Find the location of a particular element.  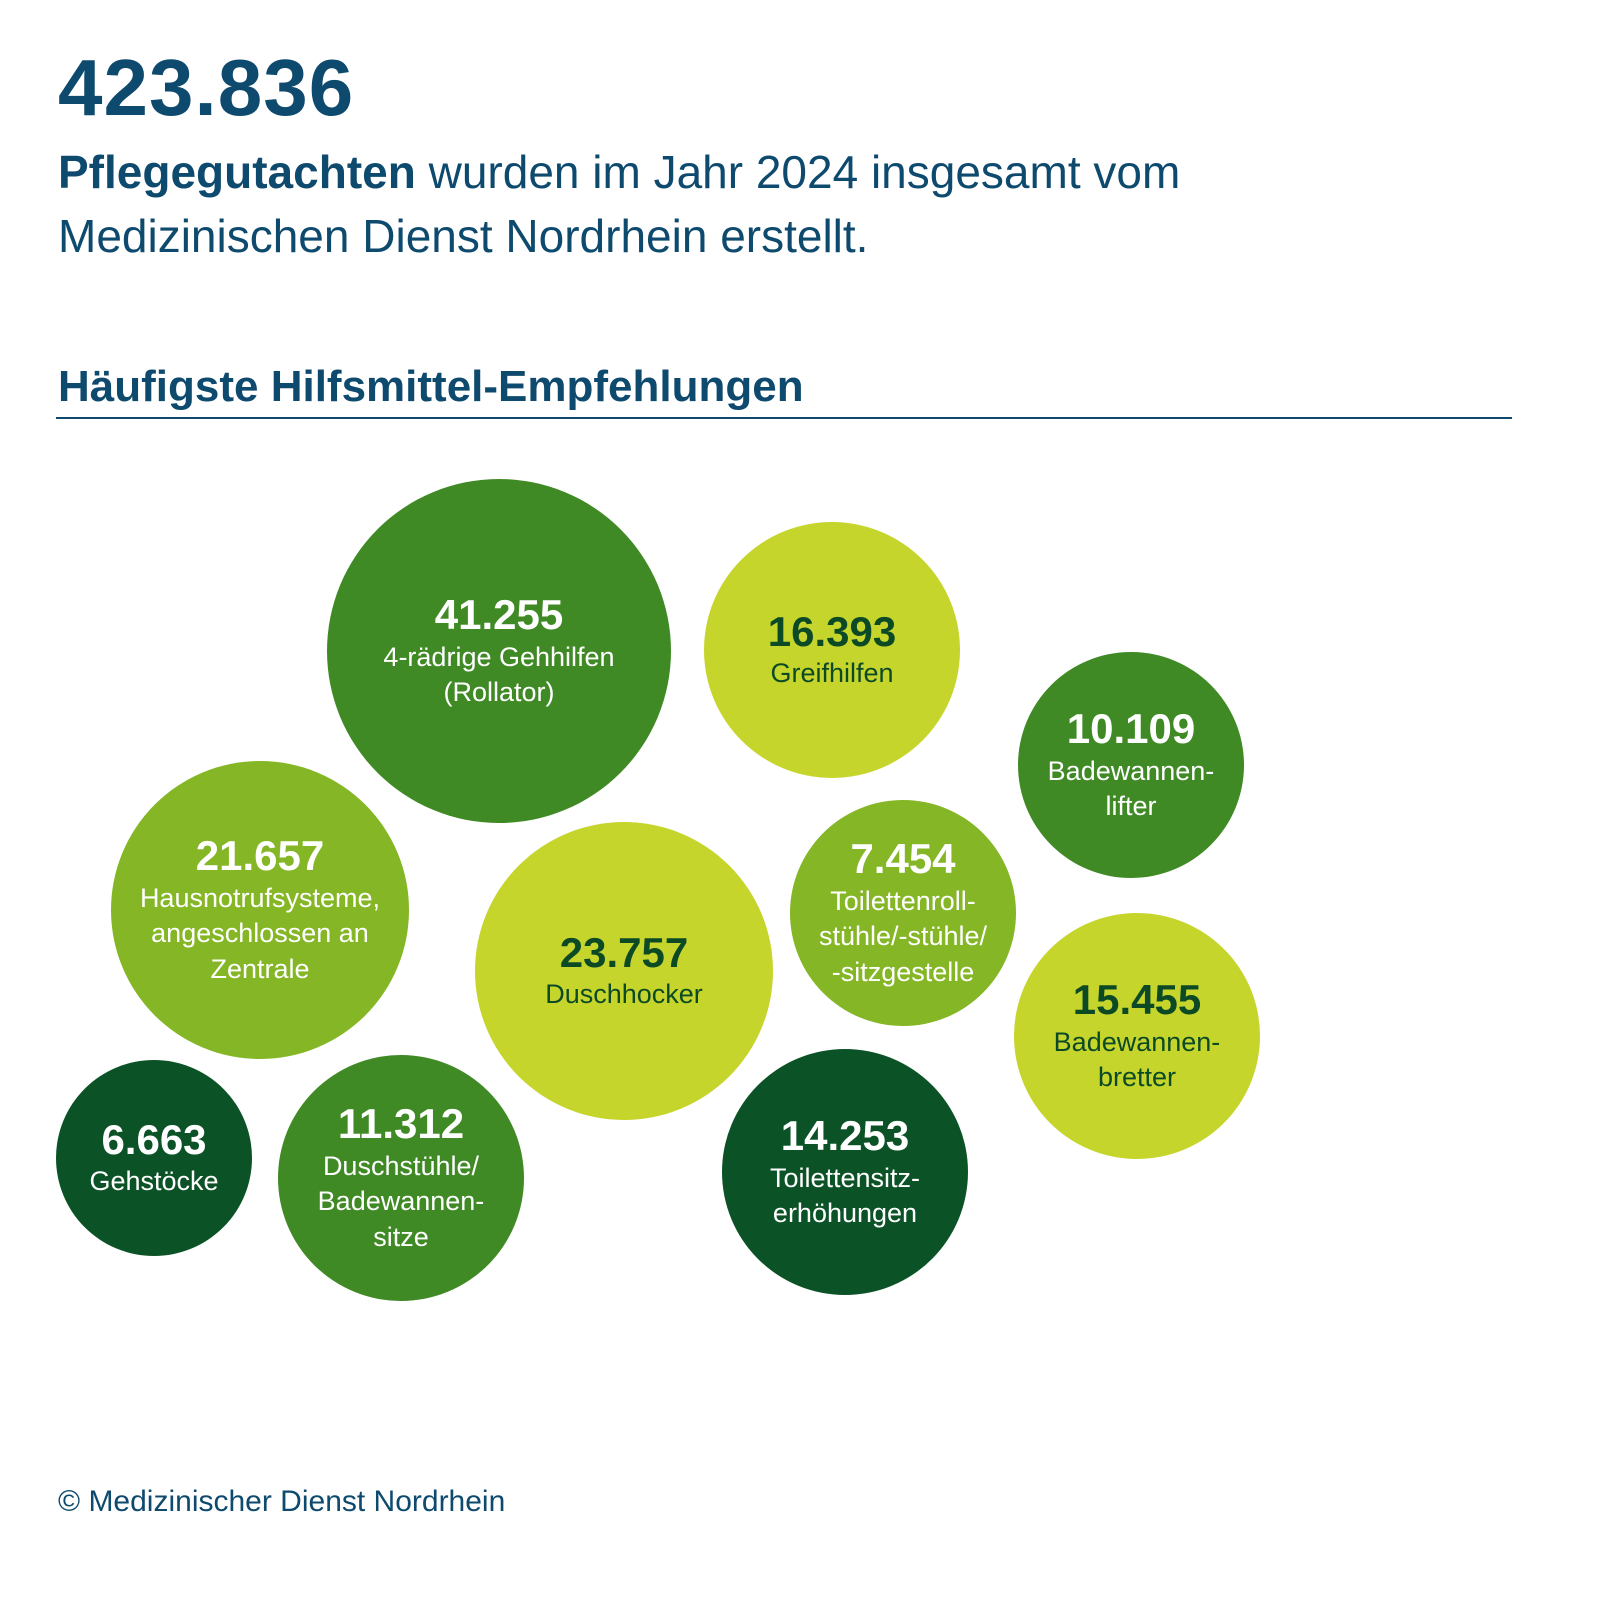

bubble-item: 23.757 Duschhocker is located at coordinates (624, 971).